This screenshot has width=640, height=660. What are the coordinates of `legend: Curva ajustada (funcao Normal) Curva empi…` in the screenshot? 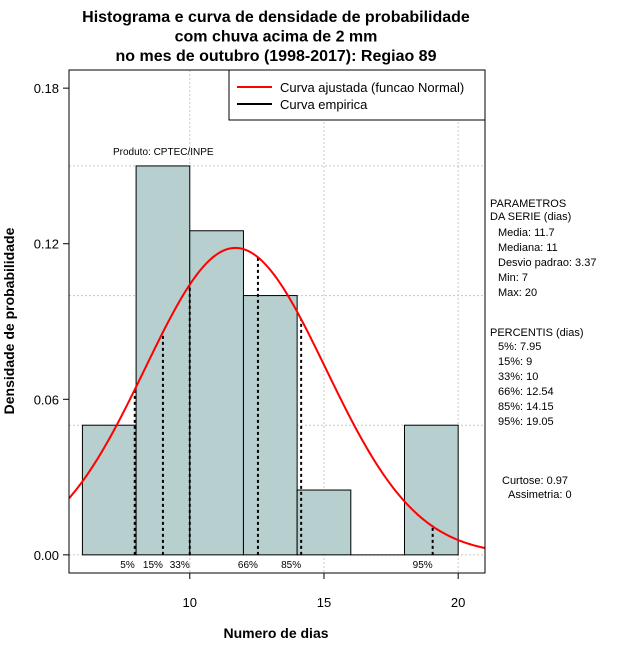 It's located at (357, 95).